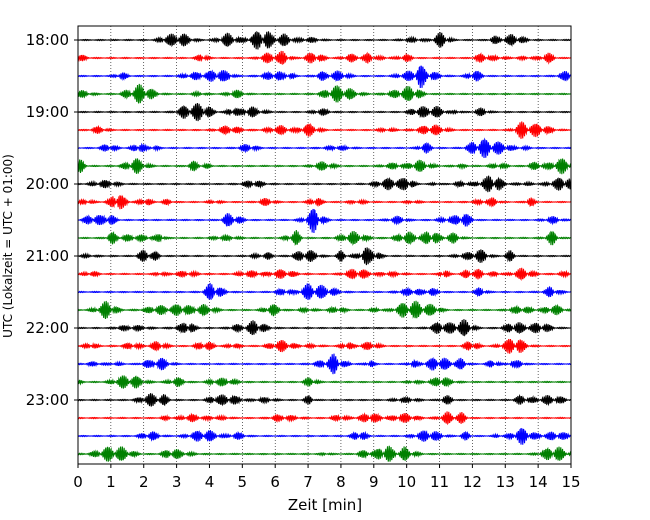  What do you see at coordinates (324, 184) in the screenshot?
I see `trace-2000` at bounding box center [324, 184].